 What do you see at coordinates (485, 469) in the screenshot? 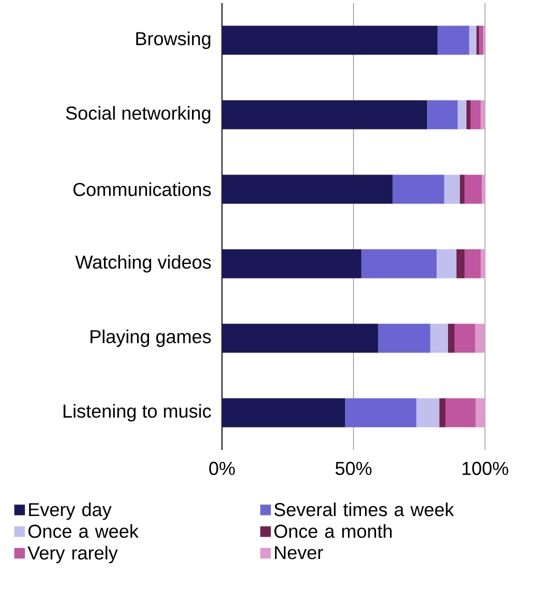
I see `x-tick-label: 100%` at bounding box center [485, 469].